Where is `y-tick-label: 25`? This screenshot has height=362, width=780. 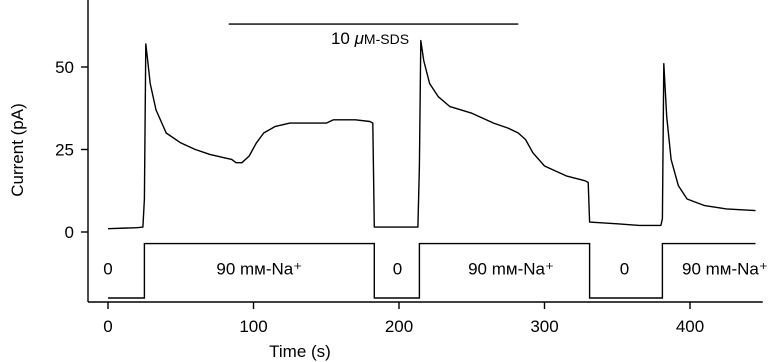
y-tick-label: 25 is located at coordinates (64, 150).